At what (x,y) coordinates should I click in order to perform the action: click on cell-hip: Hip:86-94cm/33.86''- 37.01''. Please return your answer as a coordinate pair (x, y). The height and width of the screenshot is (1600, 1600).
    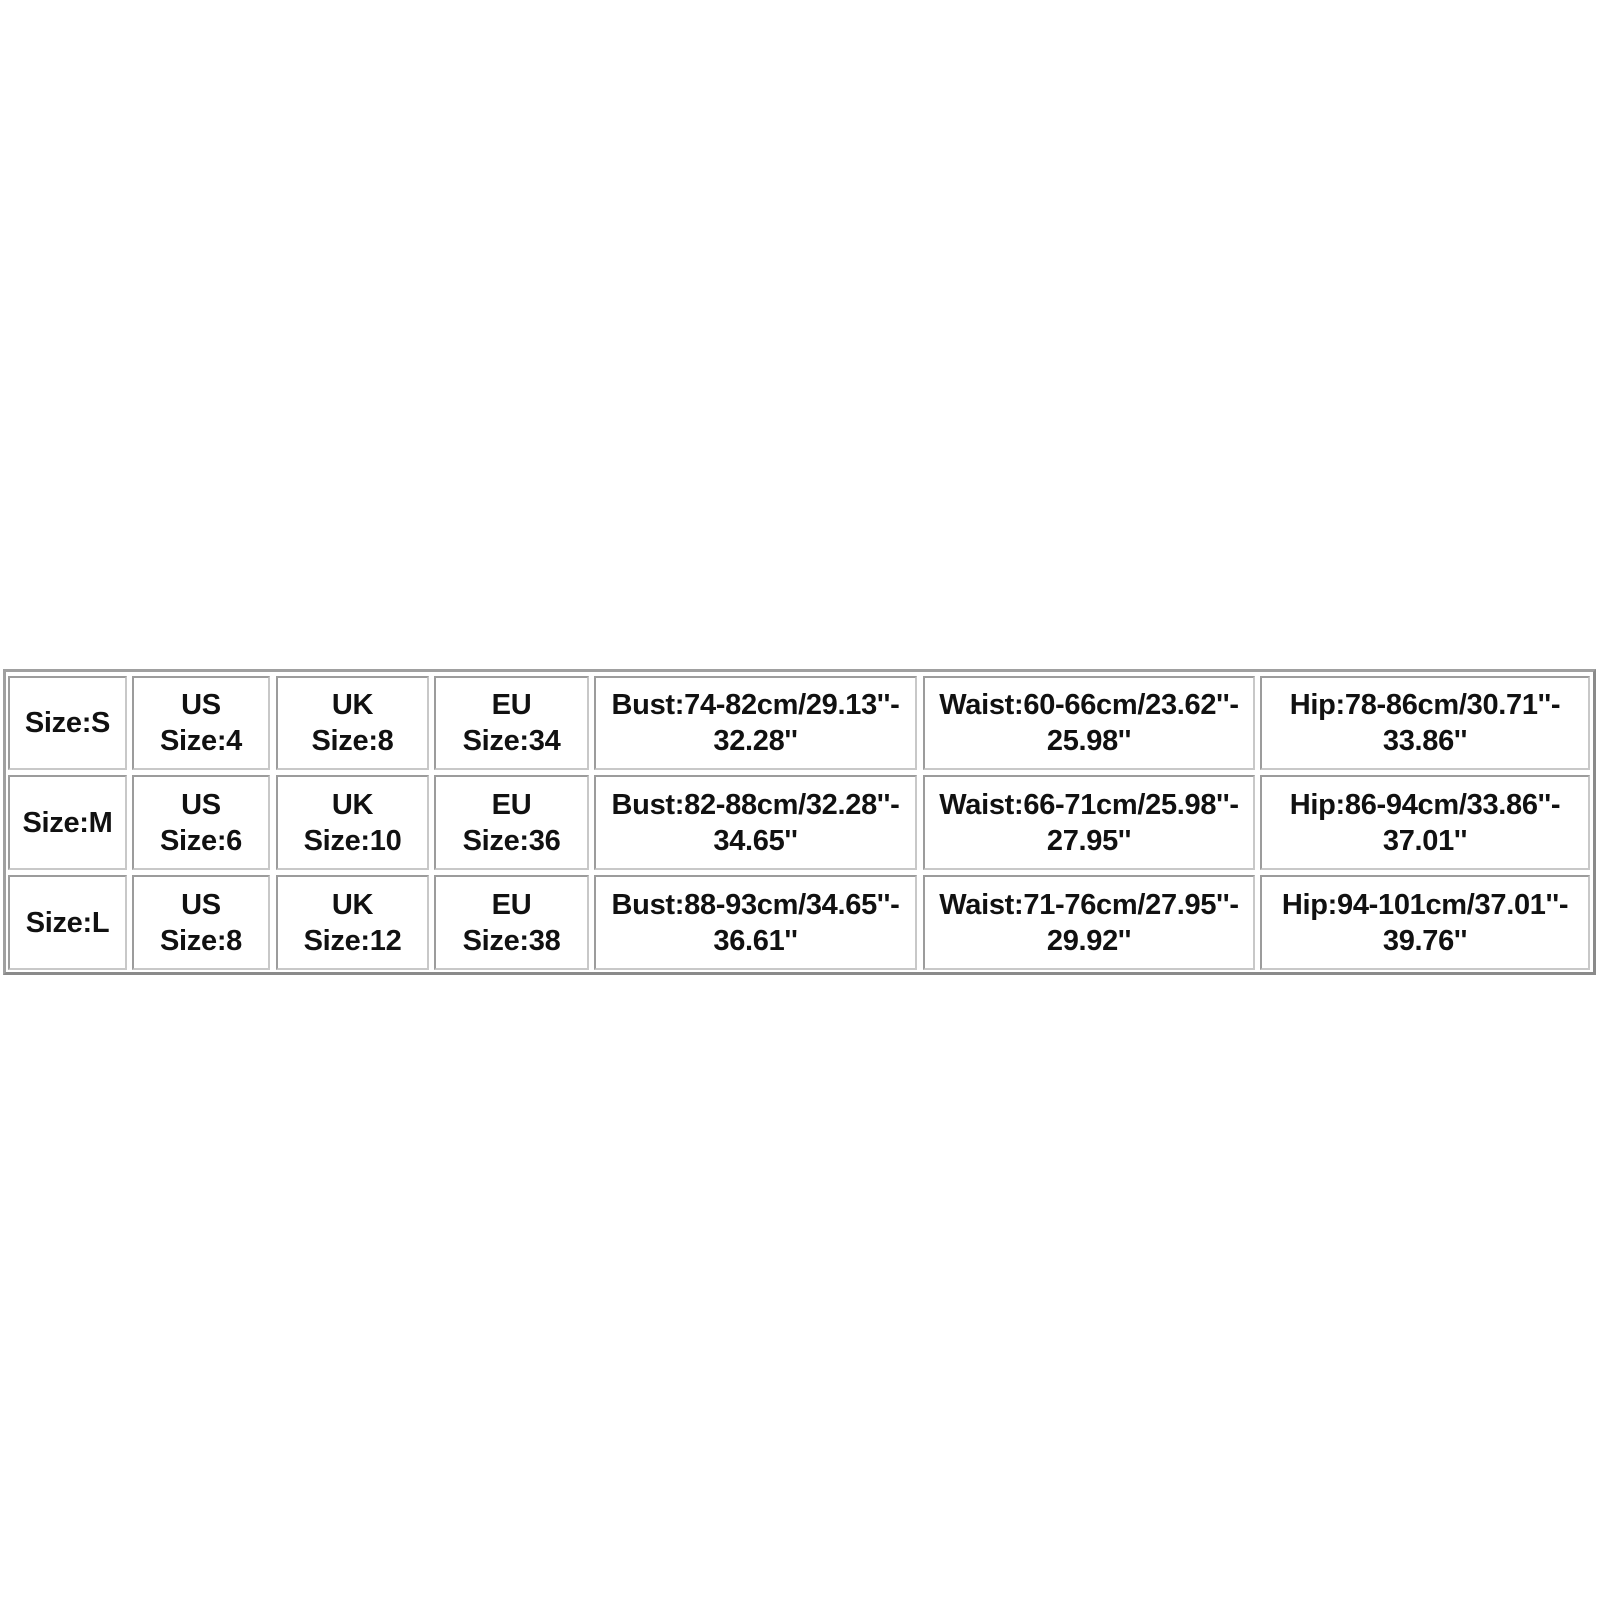
    Looking at the image, I should click on (1425, 822).